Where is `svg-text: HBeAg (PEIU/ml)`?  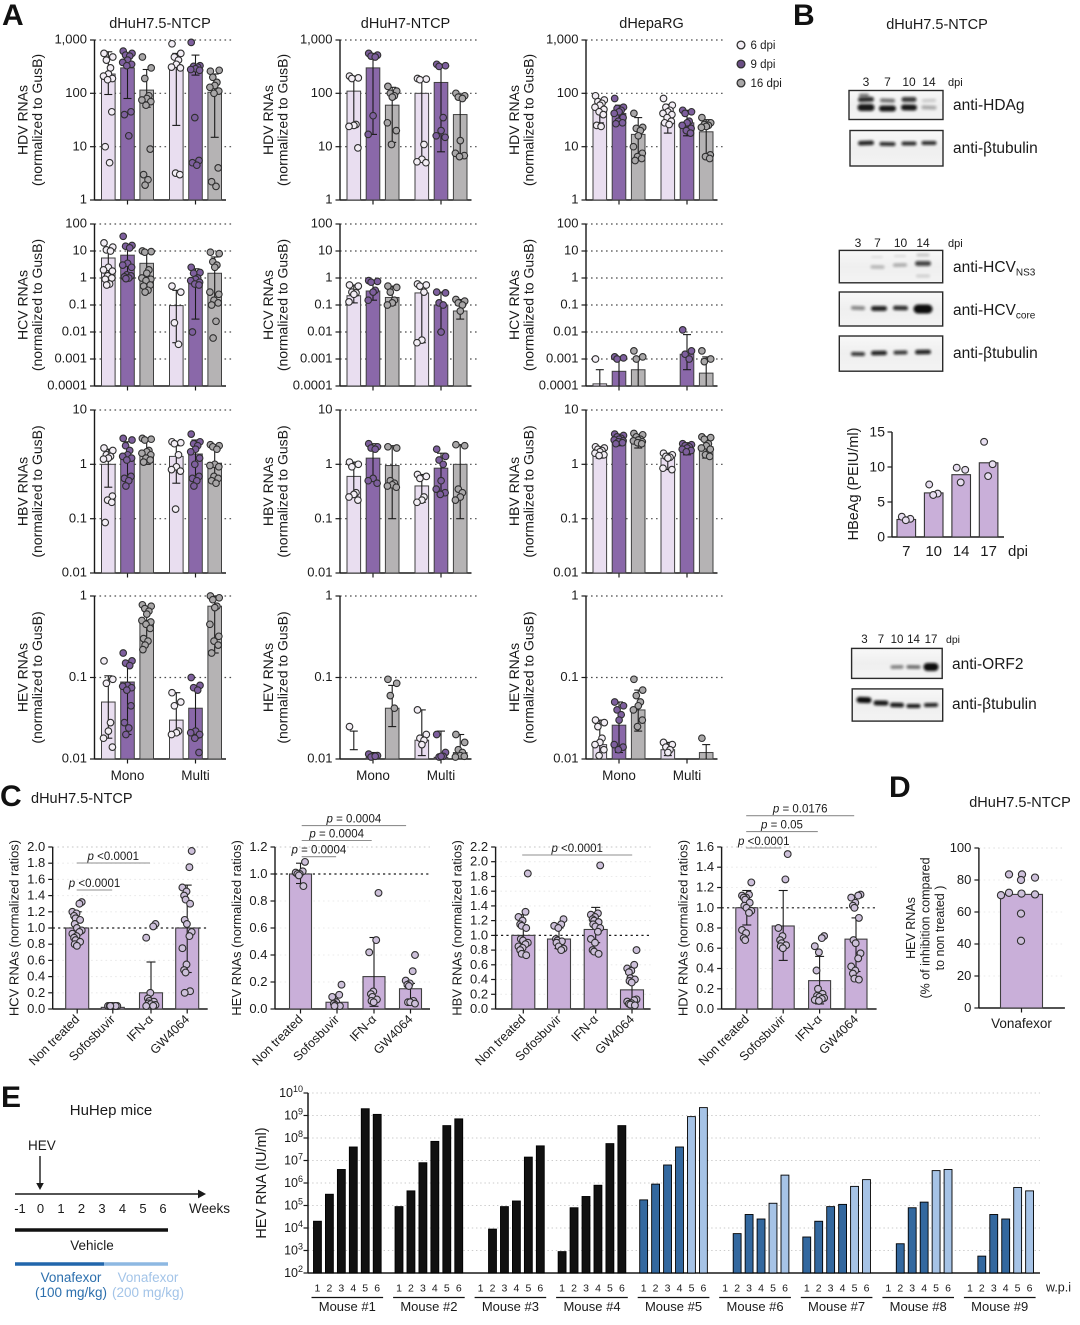
svg-text: HBeAg (PEIU/ml) is located at coordinates (854, 484).